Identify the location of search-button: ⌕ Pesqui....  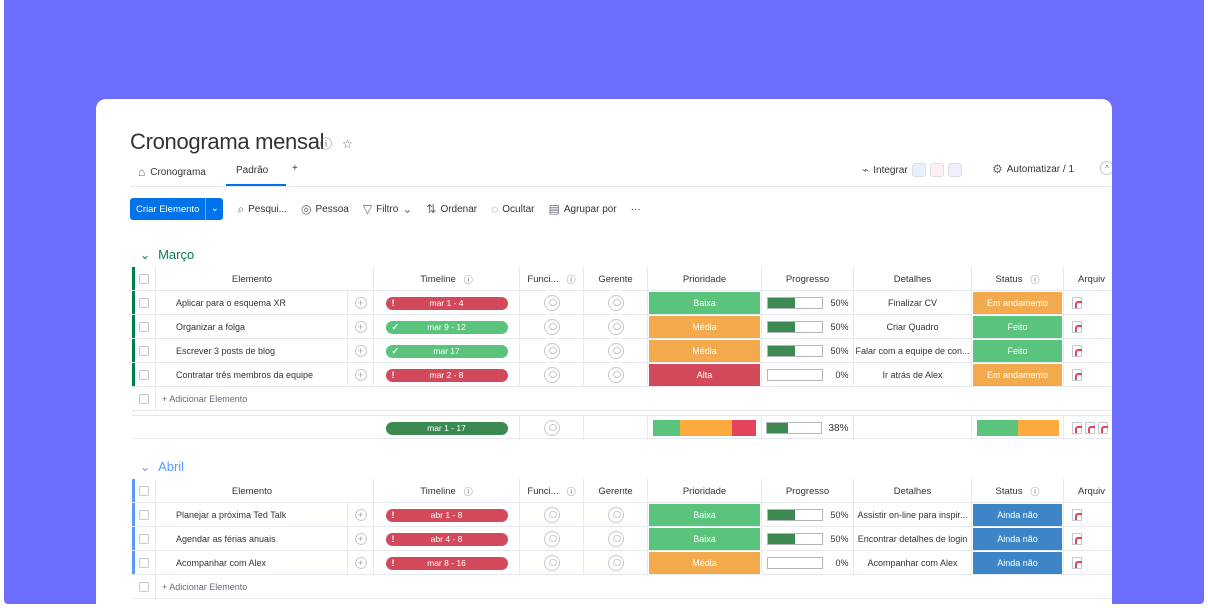
(262, 209).